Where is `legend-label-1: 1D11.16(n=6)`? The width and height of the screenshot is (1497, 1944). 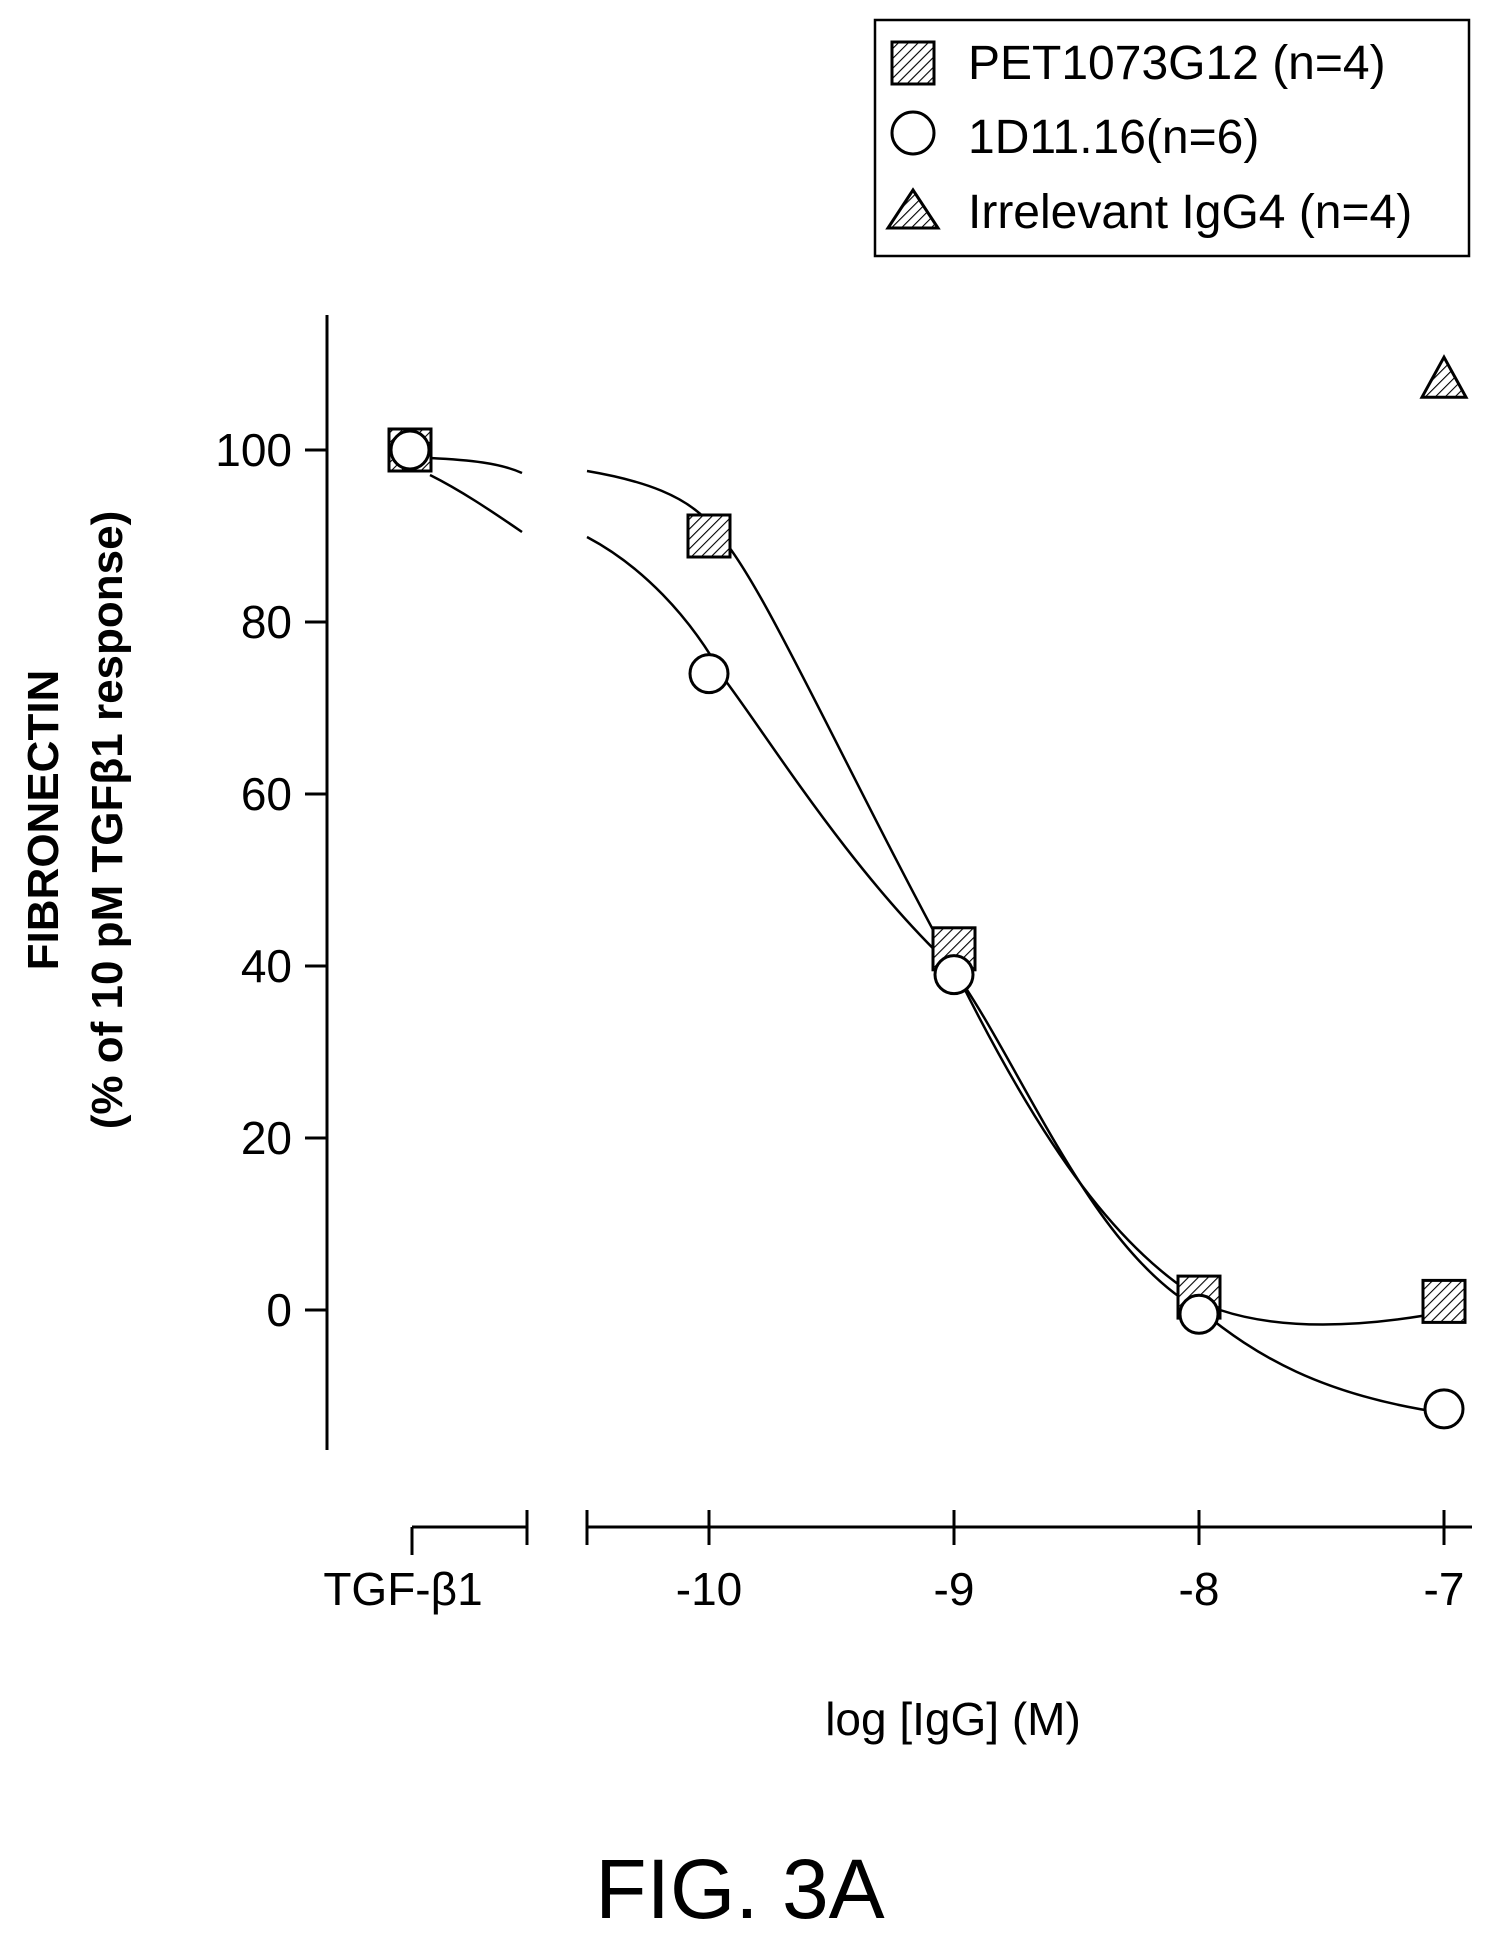
legend-label-1: 1D11.16(n=6) is located at coordinates (1113, 137).